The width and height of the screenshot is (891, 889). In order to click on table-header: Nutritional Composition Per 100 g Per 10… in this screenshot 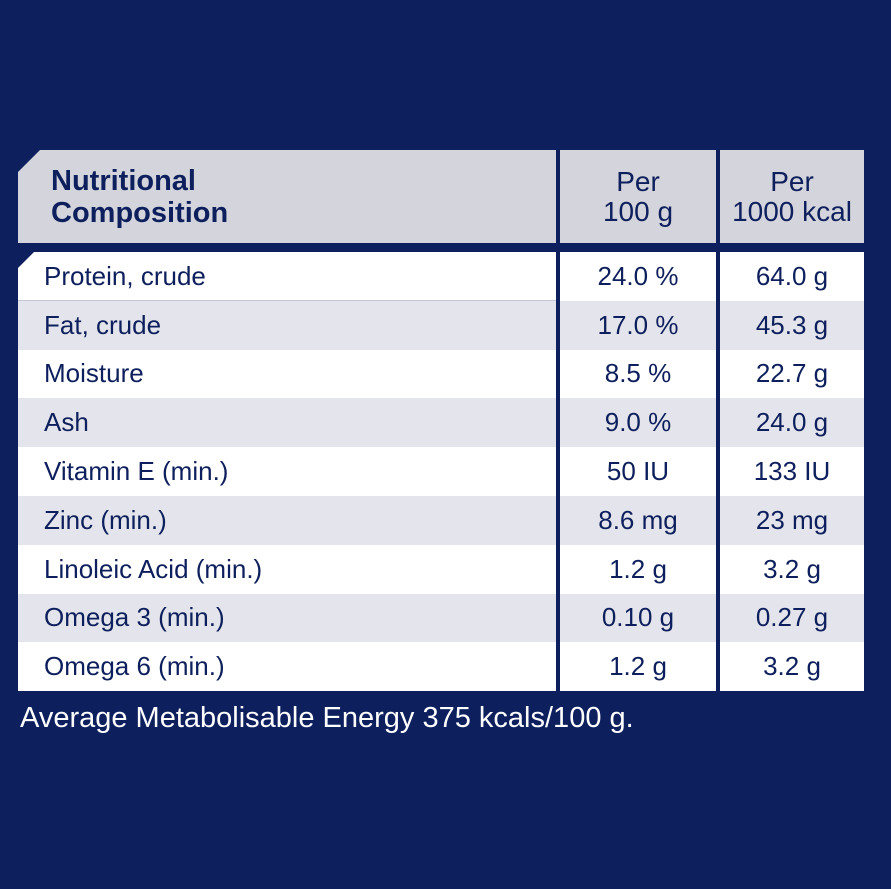, I will do `click(441, 196)`.